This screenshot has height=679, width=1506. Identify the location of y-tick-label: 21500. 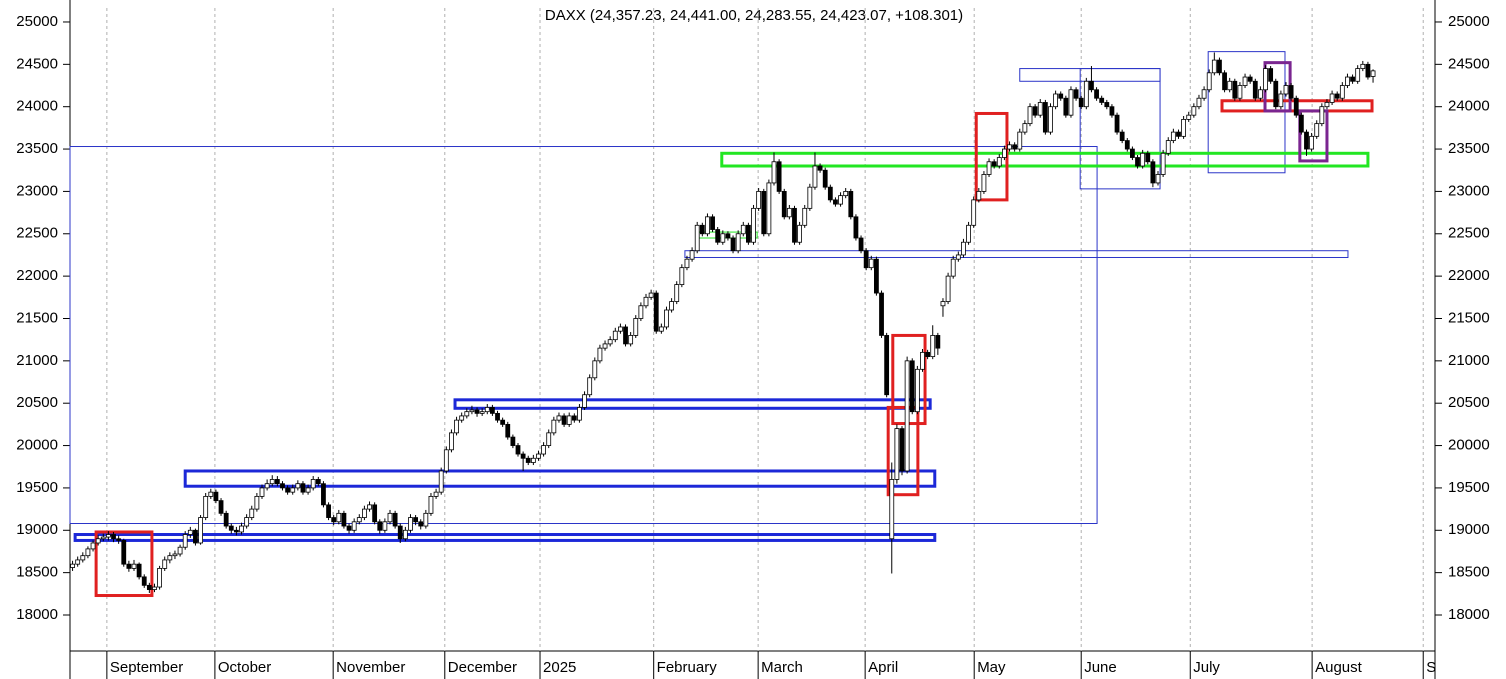
(37, 317).